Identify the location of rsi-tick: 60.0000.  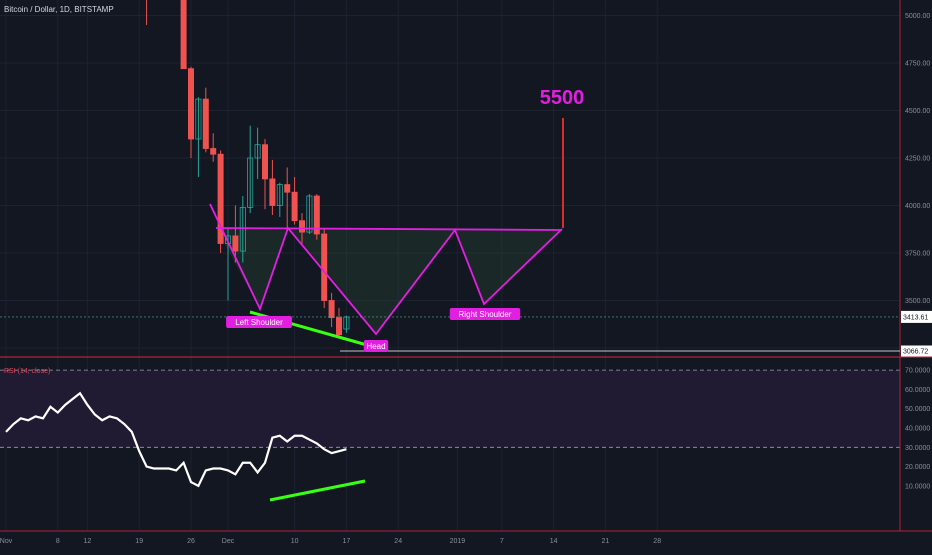
(917, 390).